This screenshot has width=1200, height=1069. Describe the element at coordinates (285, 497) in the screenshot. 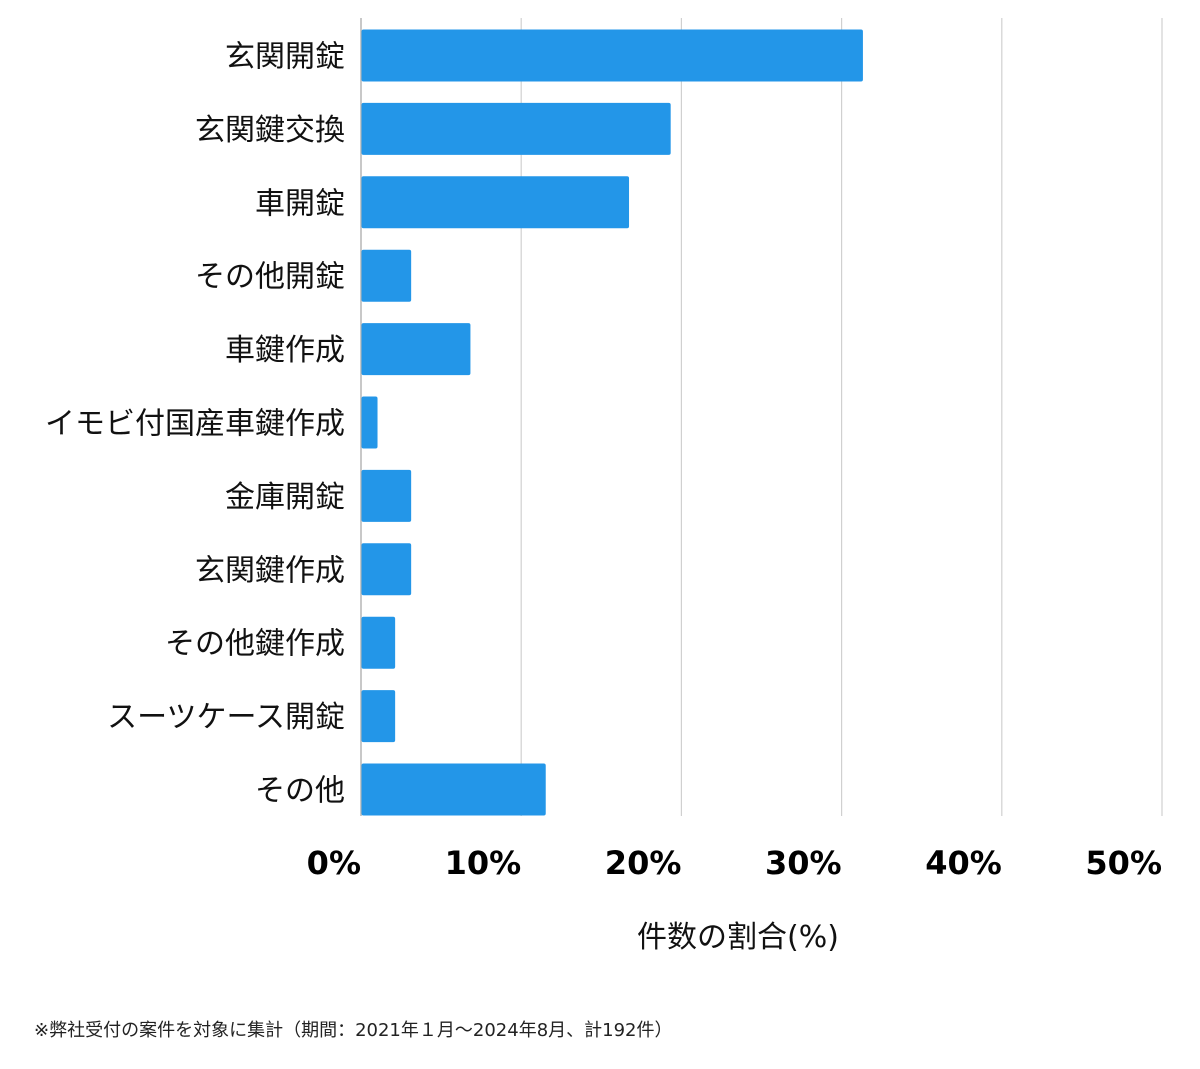

I see `category-label-6: 金庫開錠` at that location.